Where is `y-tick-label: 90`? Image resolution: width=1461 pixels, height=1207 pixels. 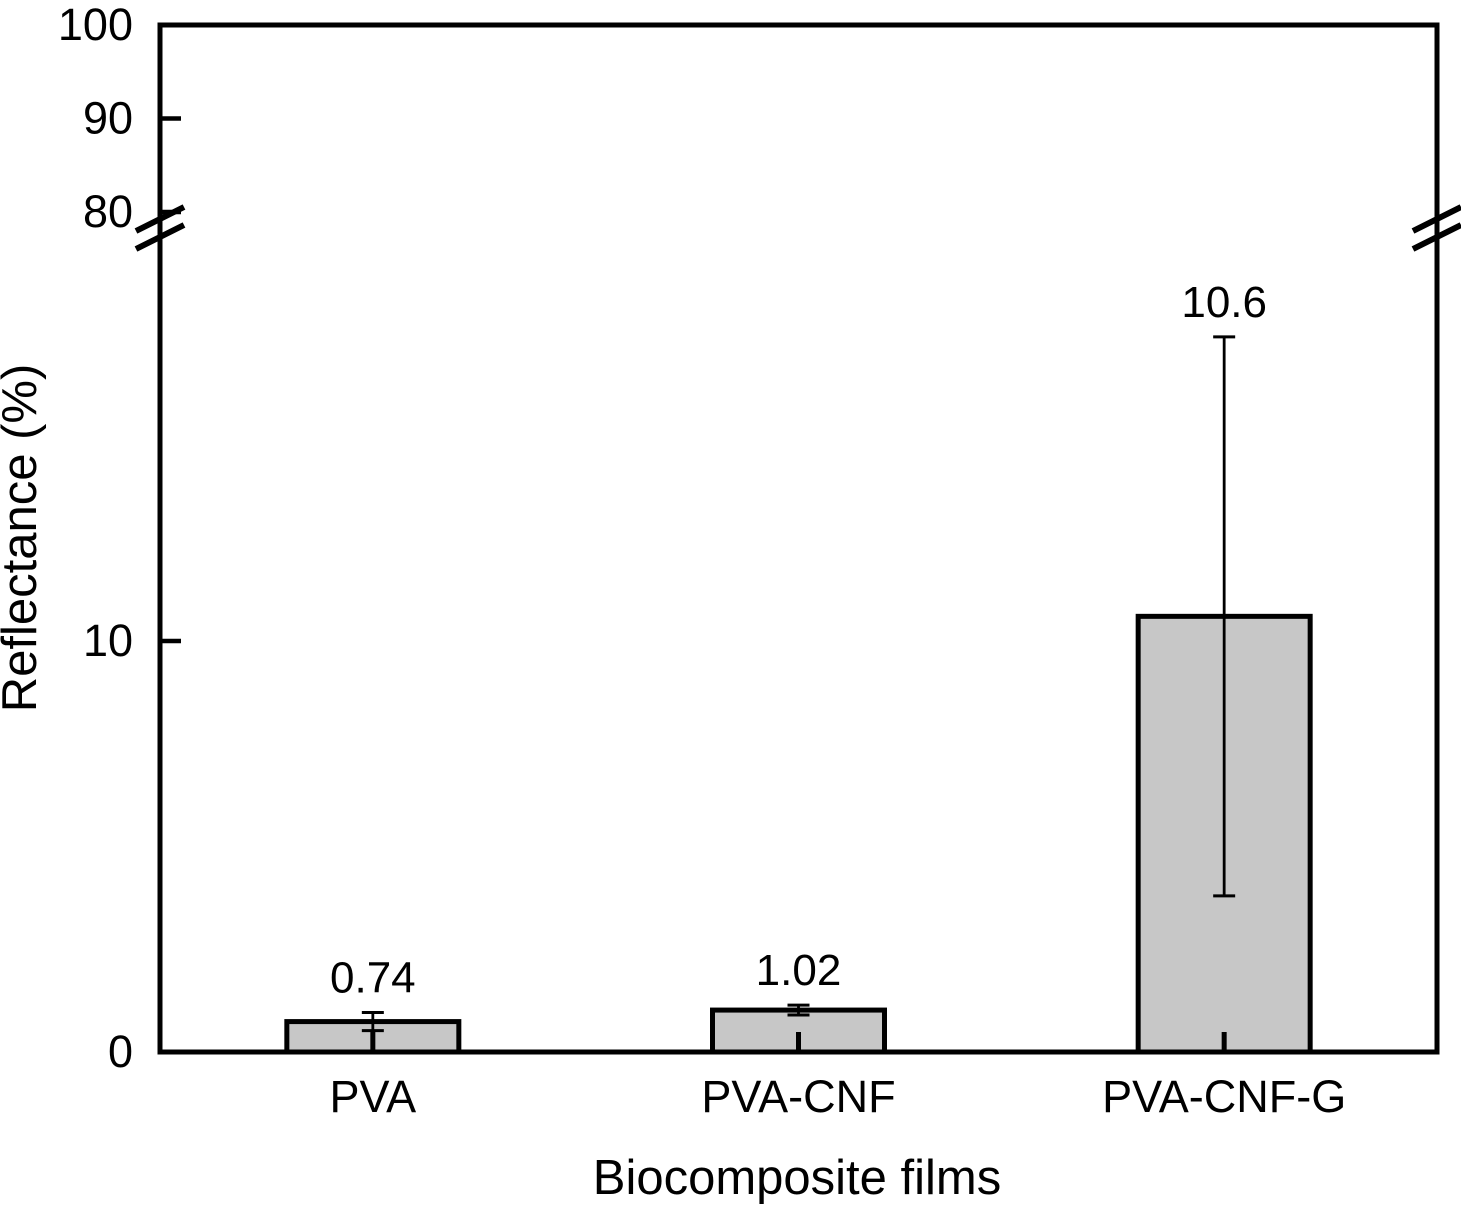 y-tick-label: 90 is located at coordinates (108, 118).